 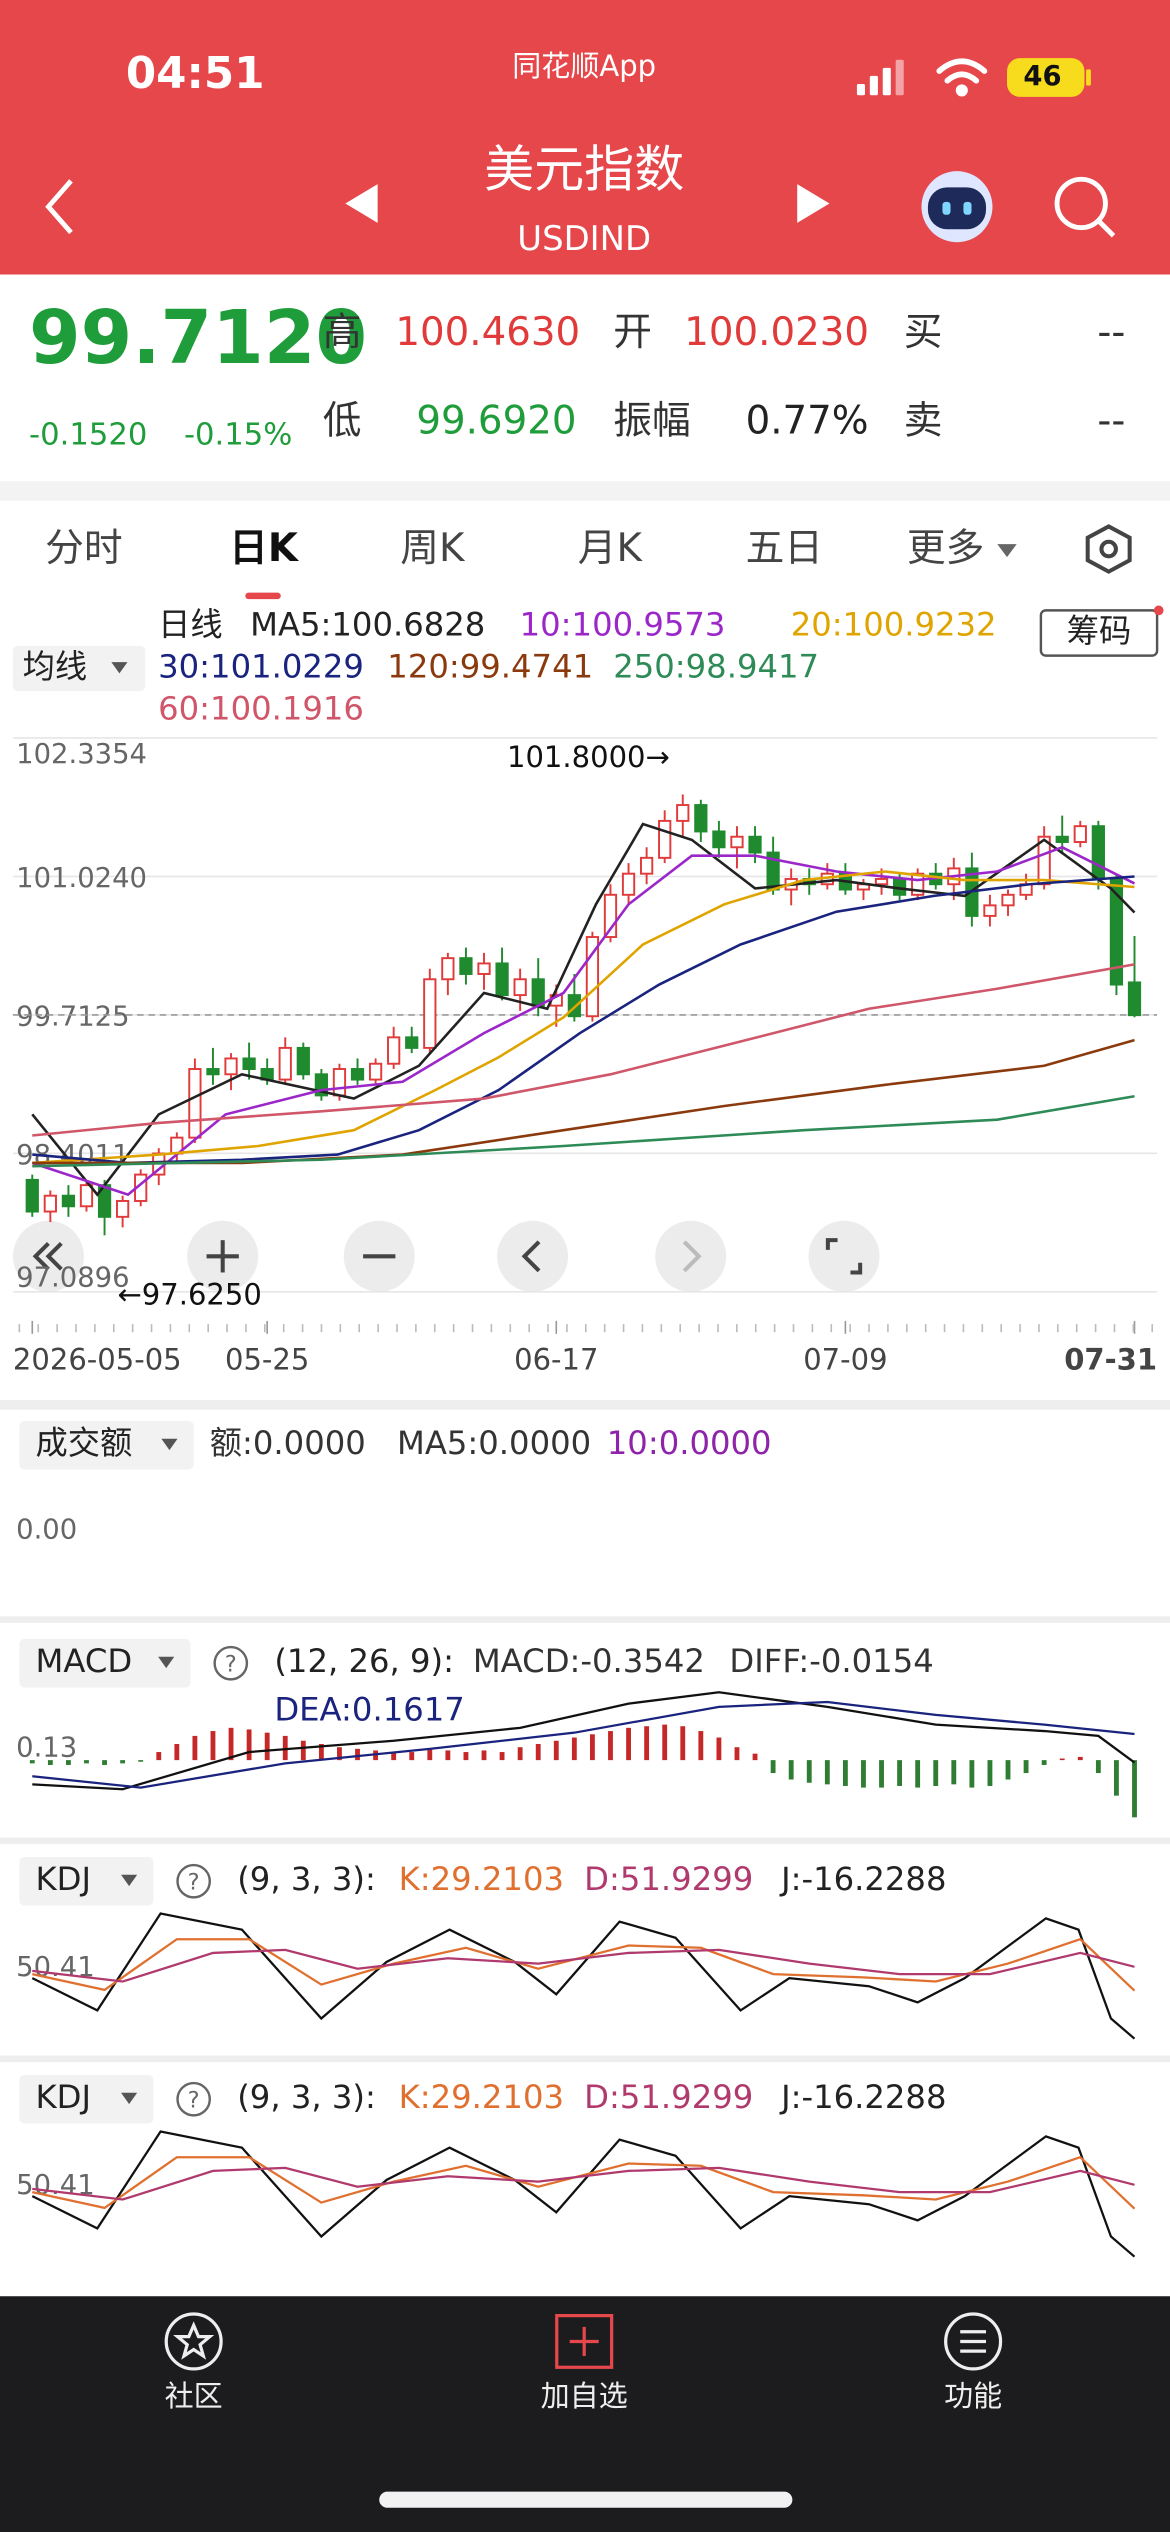 I want to click on ma-selector: 均线, so click(x=55, y=667).